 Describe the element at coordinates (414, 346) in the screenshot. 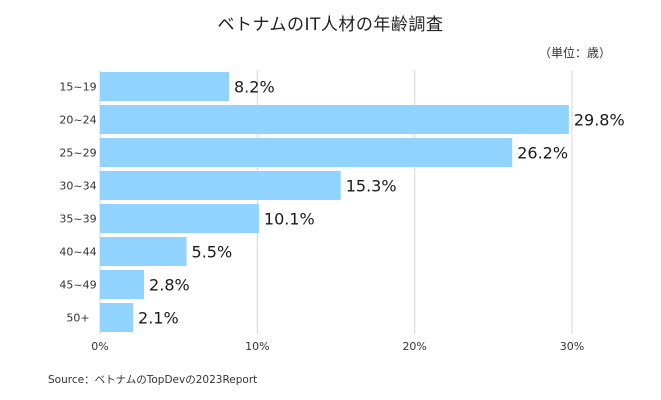

I see `x-tick-label-20: 20%` at that location.